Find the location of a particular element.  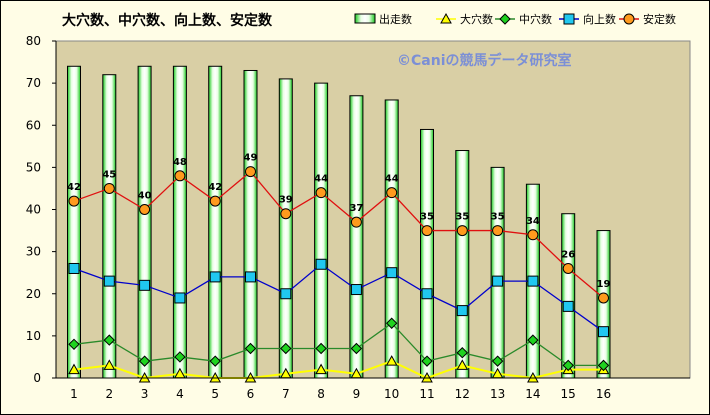

series-line is located at coordinates (338, 344).